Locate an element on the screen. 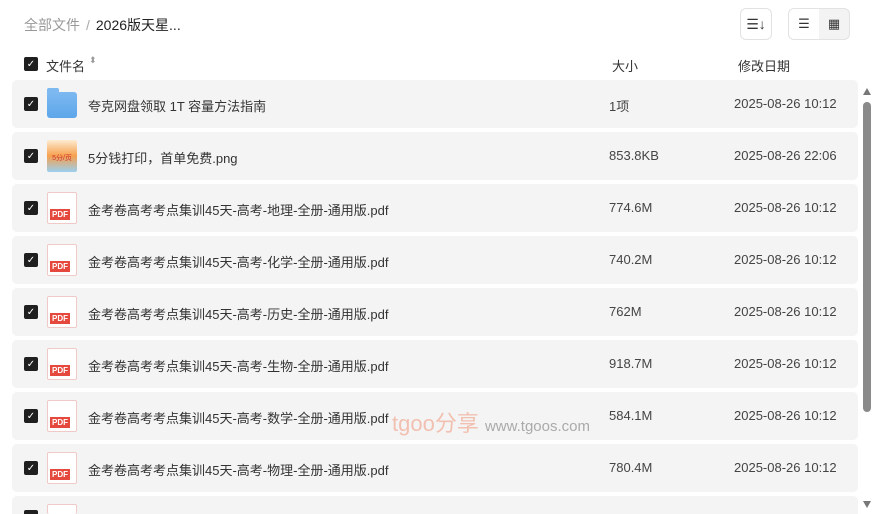  file-size: 774.6M is located at coordinates (631, 207).